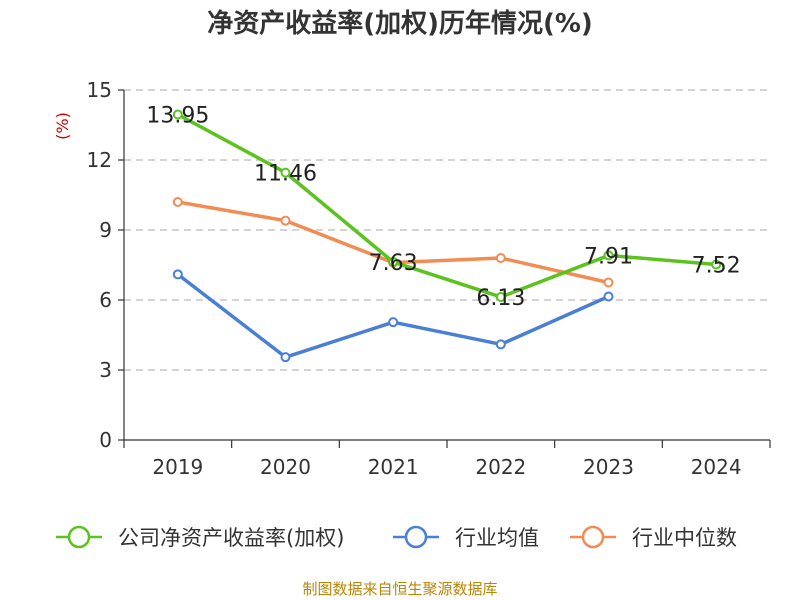 The width and height of the screenshot is (800, 600). What do you see at coordinates (99, 160) in the screenshot?
I see `y-tick-label: 12` at bounding box center [99, 160].